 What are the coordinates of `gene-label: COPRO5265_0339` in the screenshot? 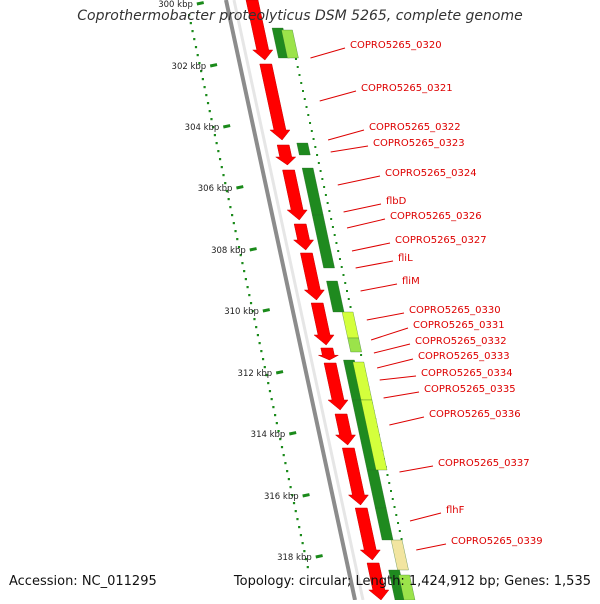 It's located at (497, 541).